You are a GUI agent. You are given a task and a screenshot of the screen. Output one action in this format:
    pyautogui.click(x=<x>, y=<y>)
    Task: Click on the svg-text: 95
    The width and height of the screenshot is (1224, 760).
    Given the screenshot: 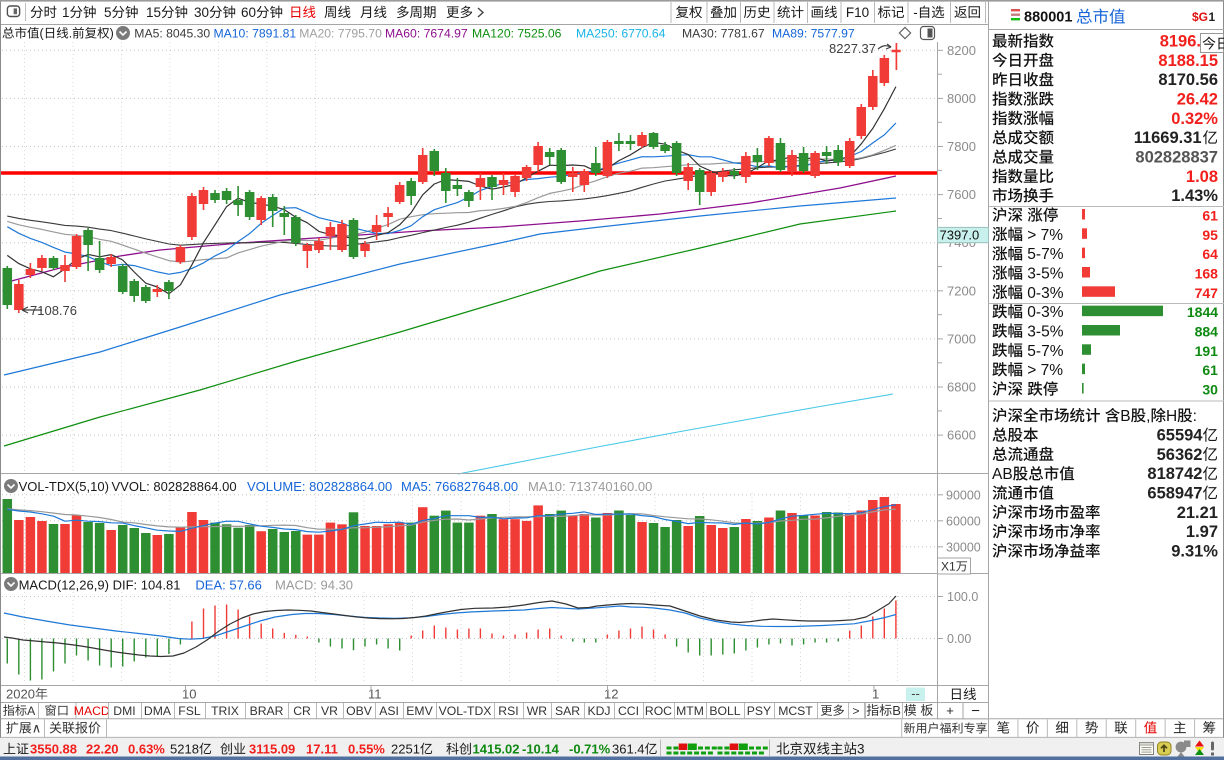 What is the action you would take?
    pyautogui.click(x=1210, y=235)
    